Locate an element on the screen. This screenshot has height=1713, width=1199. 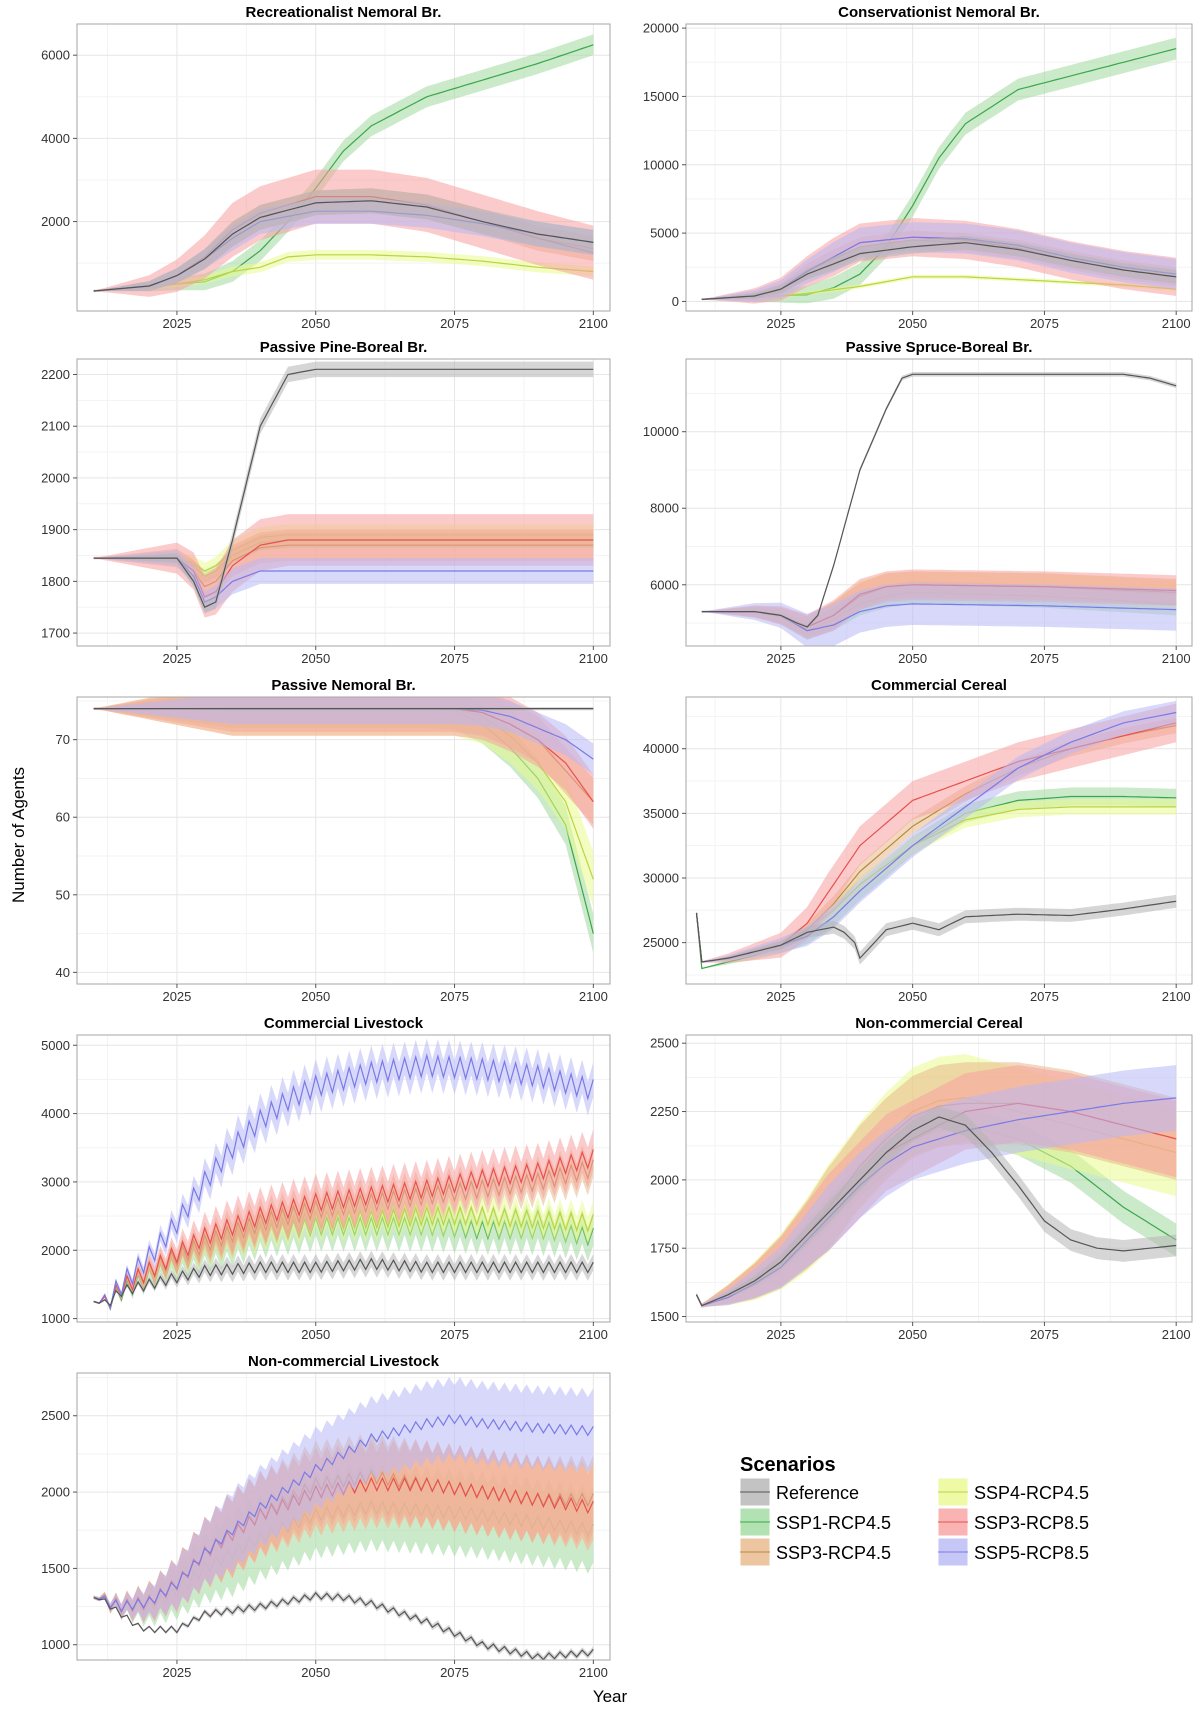
y-tick-label: 60 is located at coordinates (63, 817).